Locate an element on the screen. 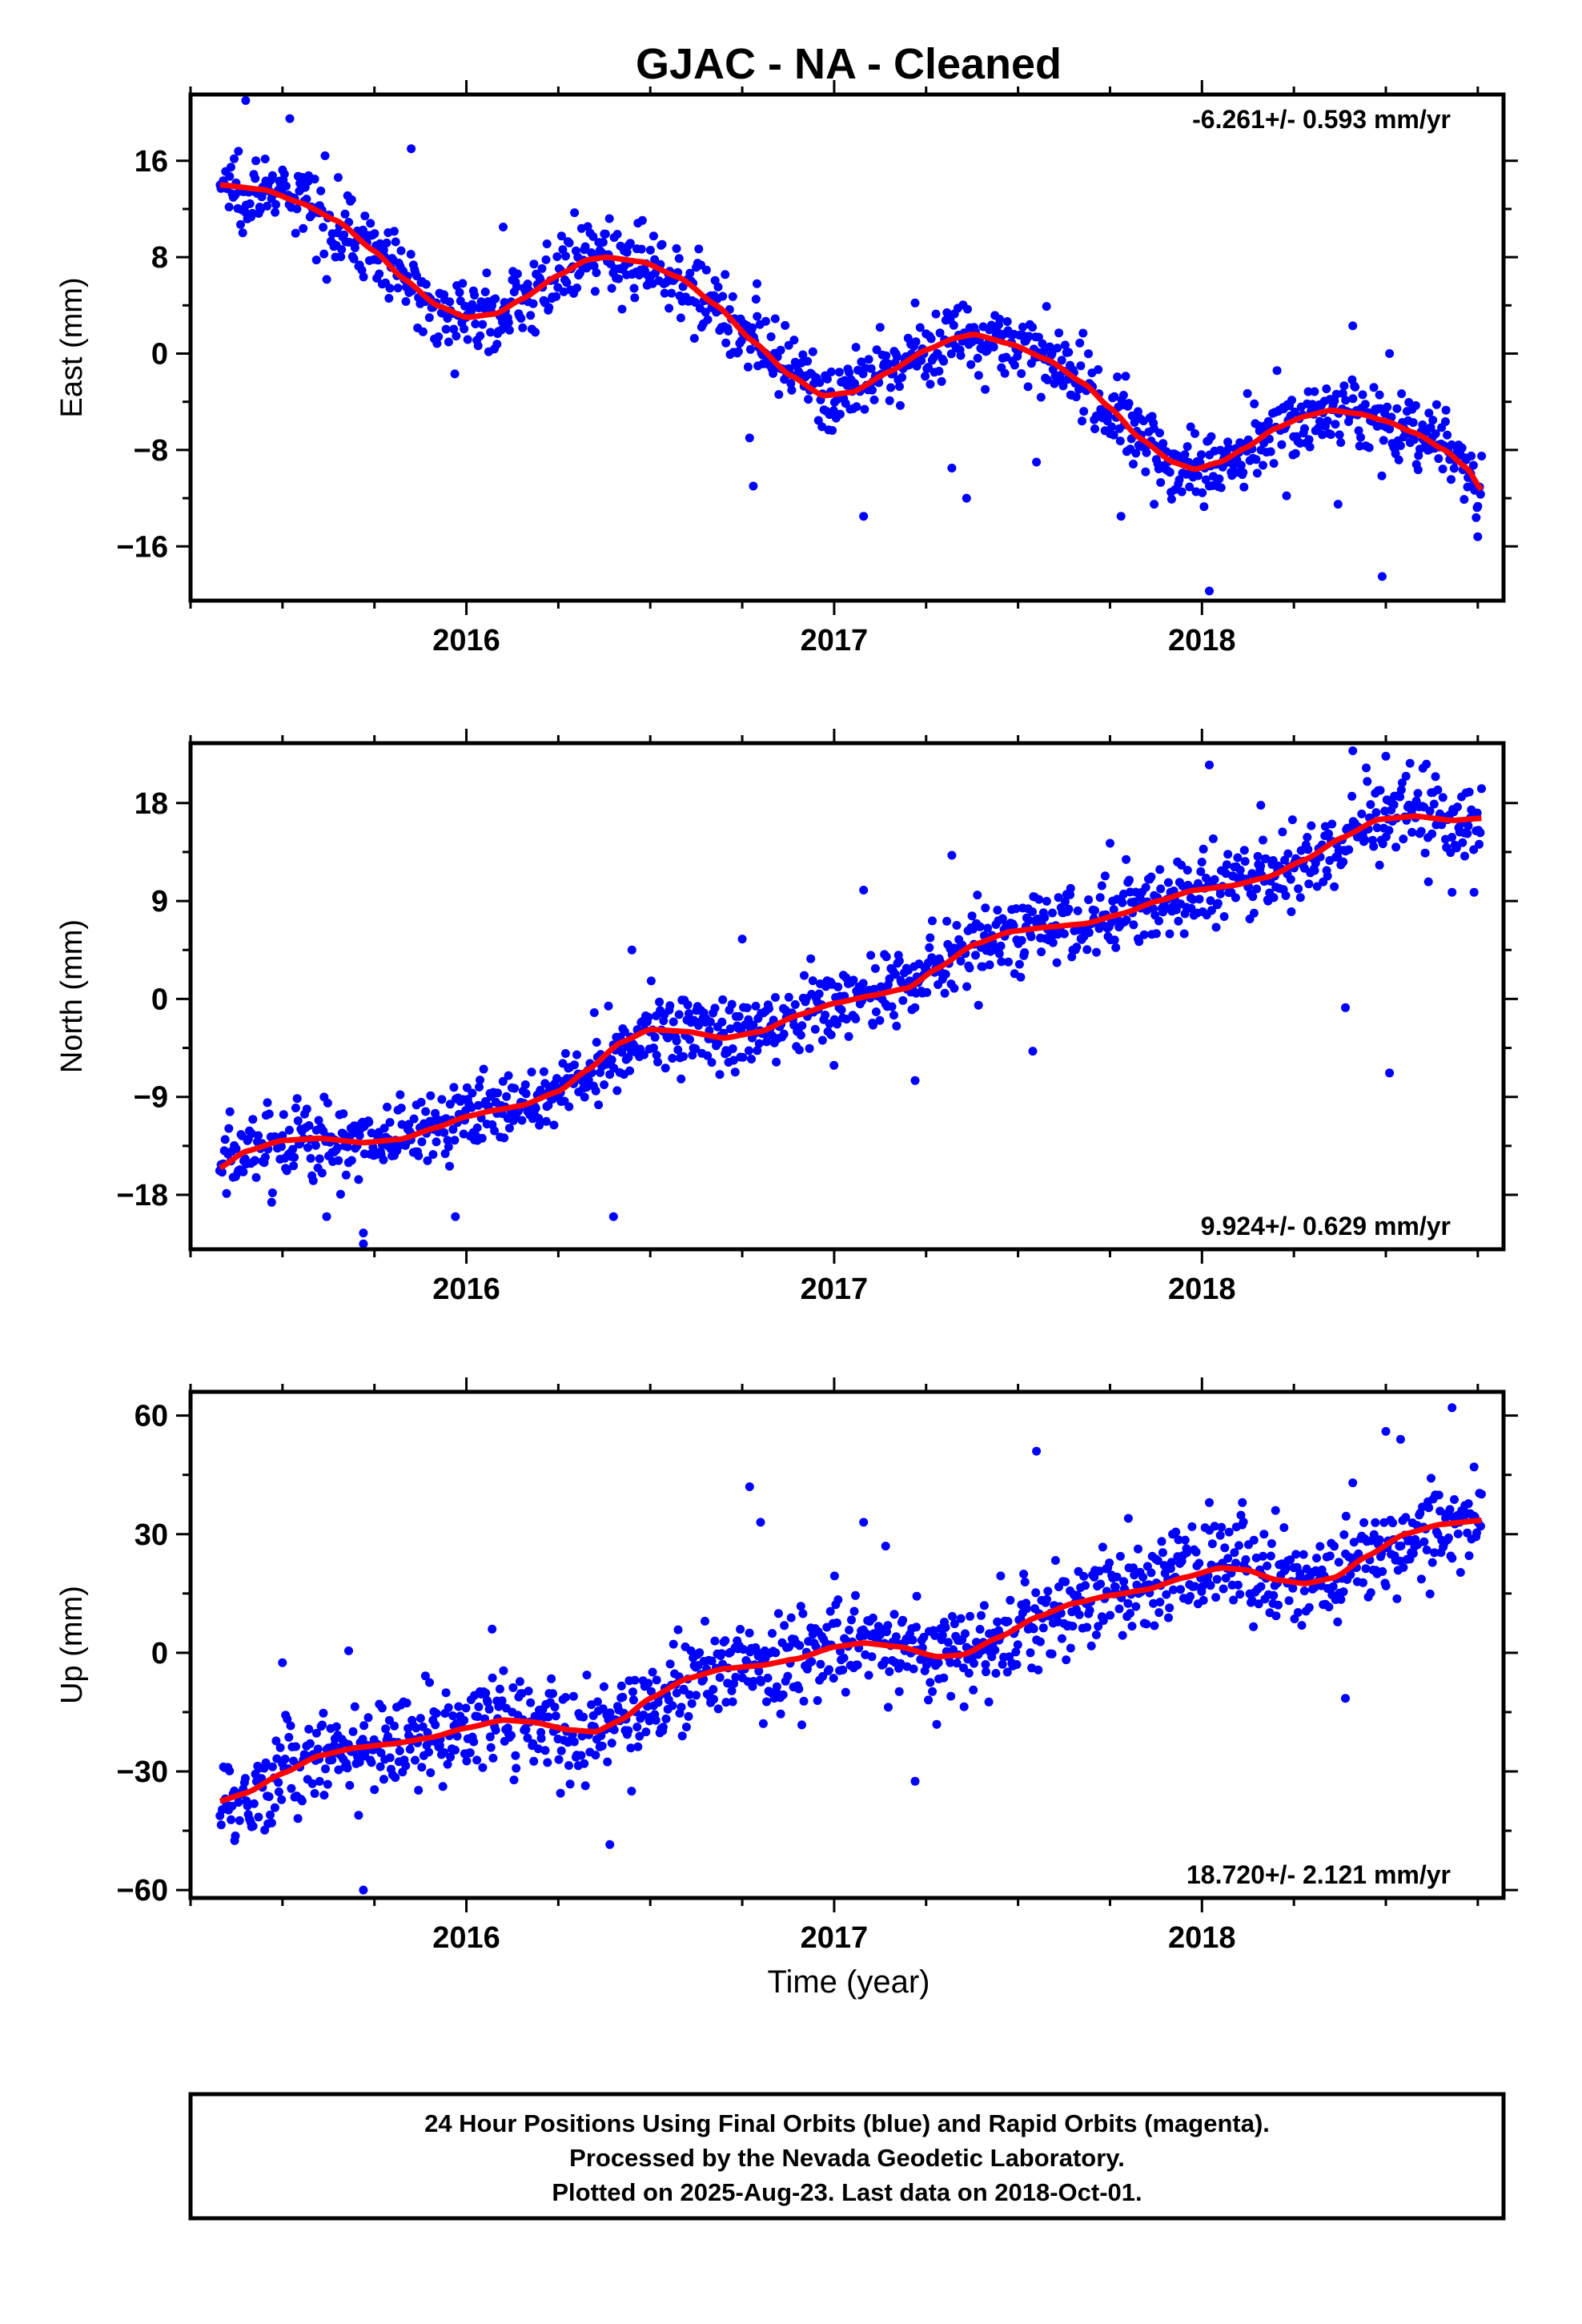 This screenshot has height=2324, width=1582. east-y-tick-label: −16 is located at coordinates (142, 547).